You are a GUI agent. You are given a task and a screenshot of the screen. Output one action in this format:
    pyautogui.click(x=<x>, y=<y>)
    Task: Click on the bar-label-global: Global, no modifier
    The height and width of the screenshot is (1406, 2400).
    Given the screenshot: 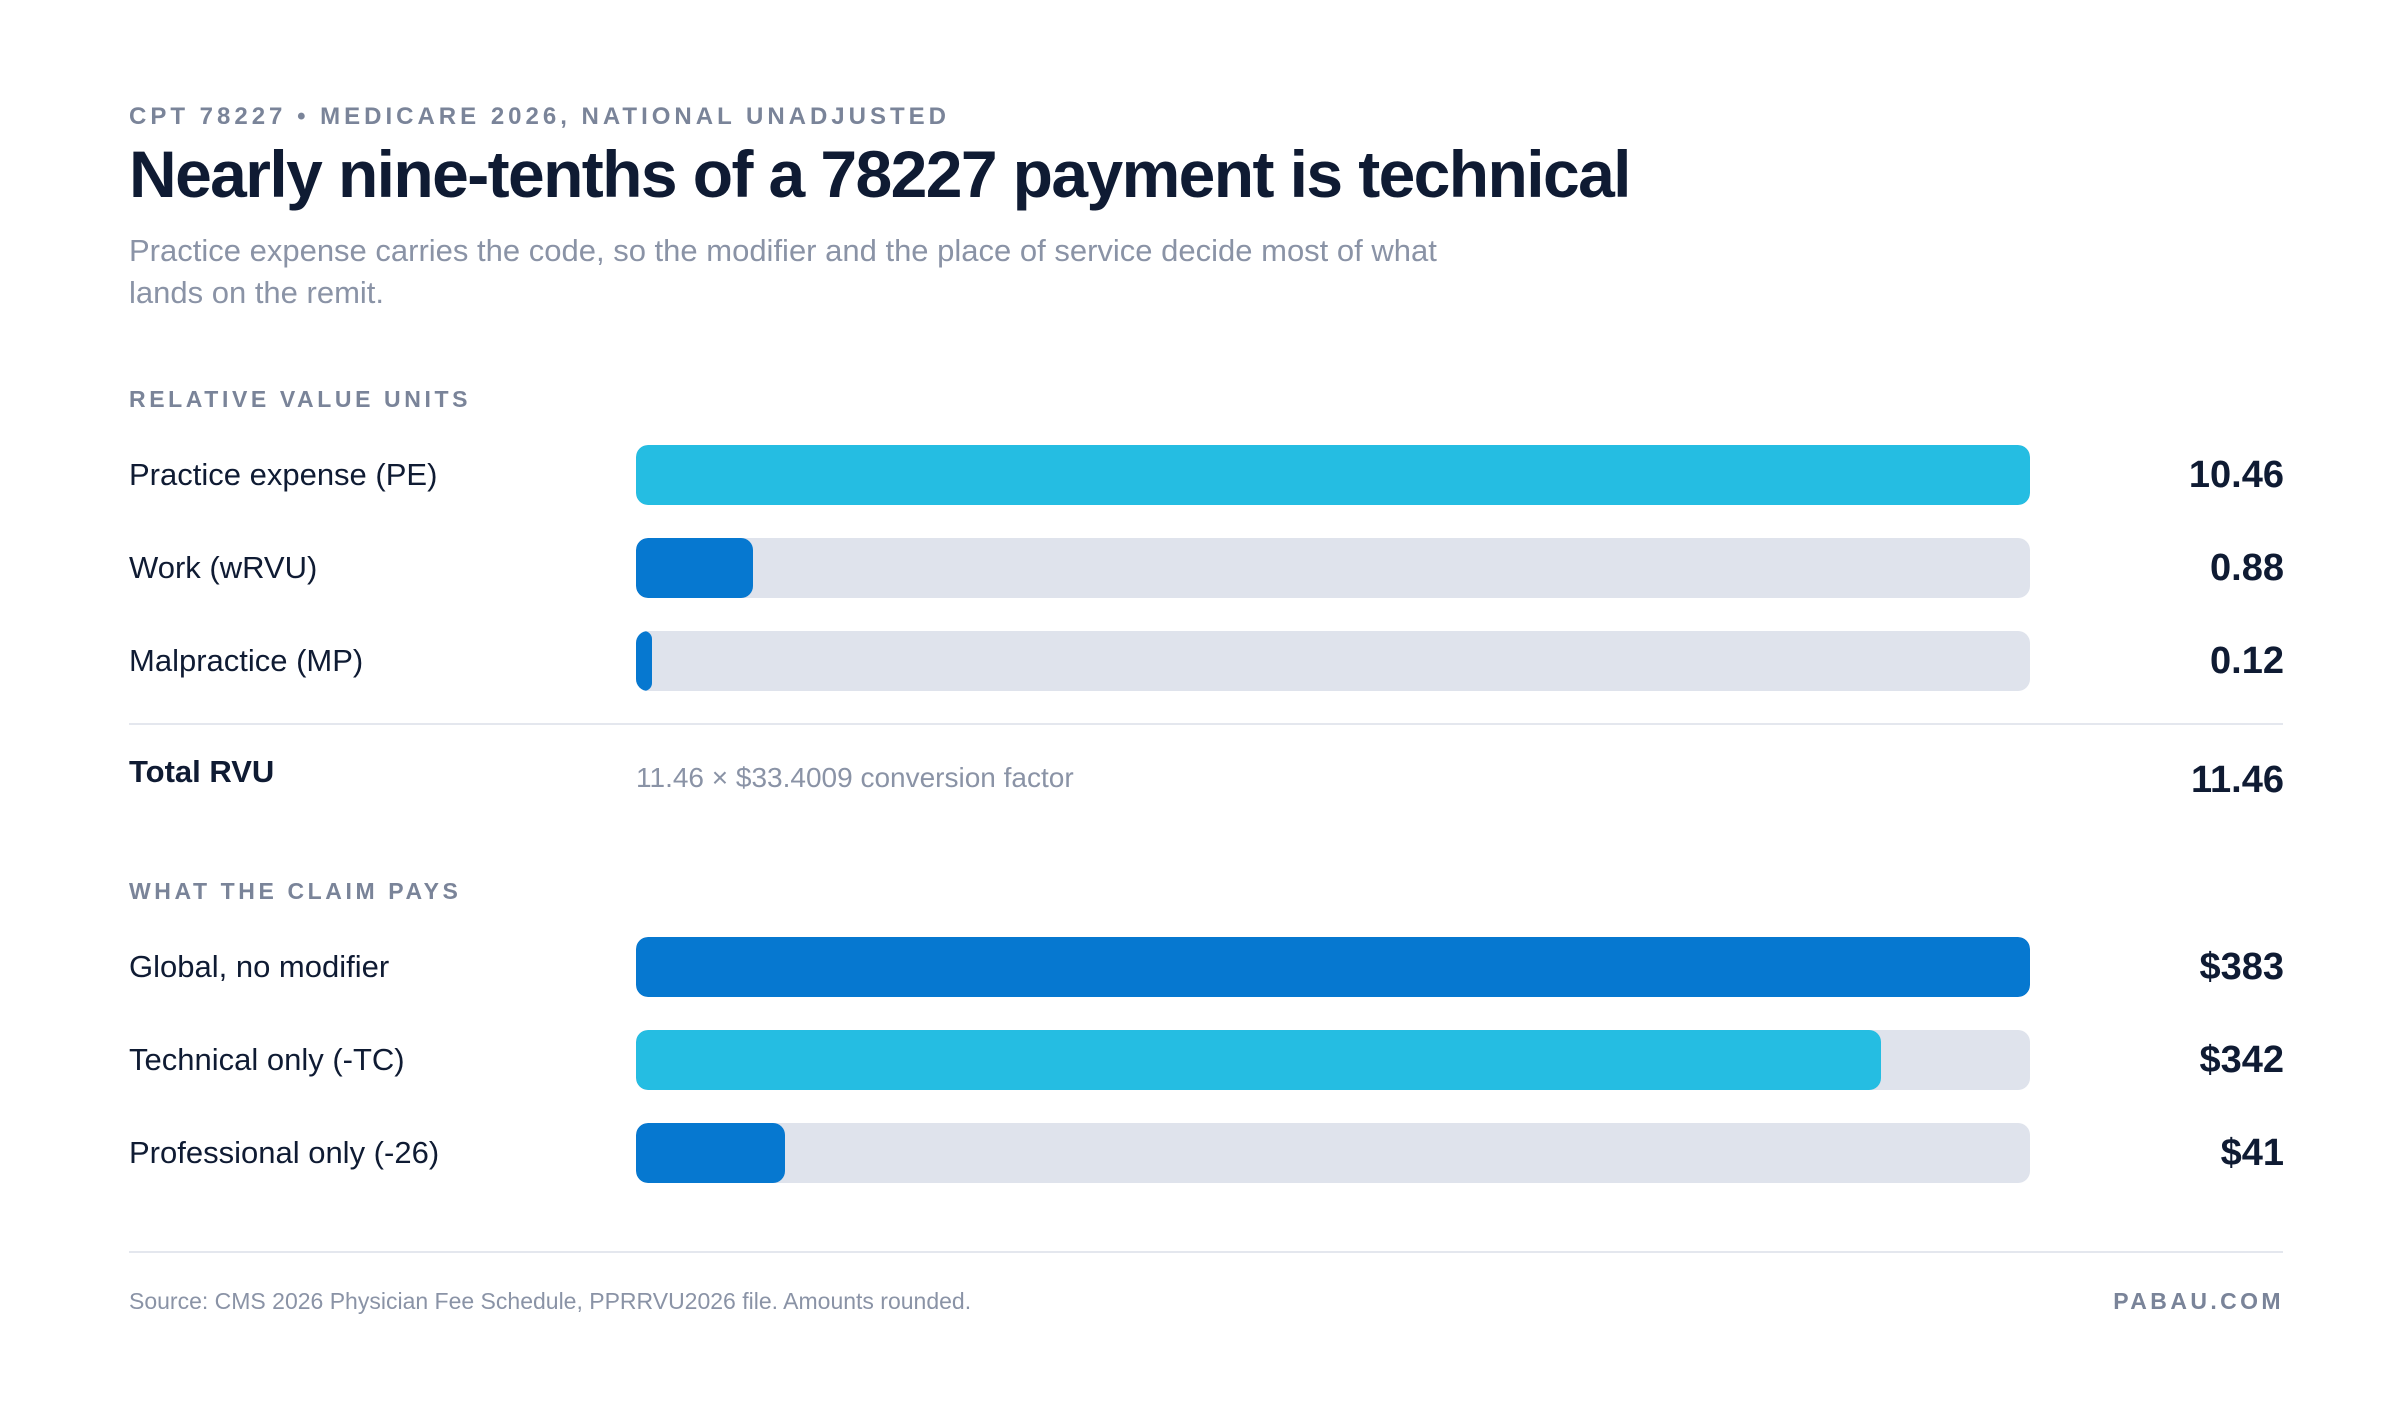 What is the action you would take?
    pyautogui.click(x=259, y=966)
    